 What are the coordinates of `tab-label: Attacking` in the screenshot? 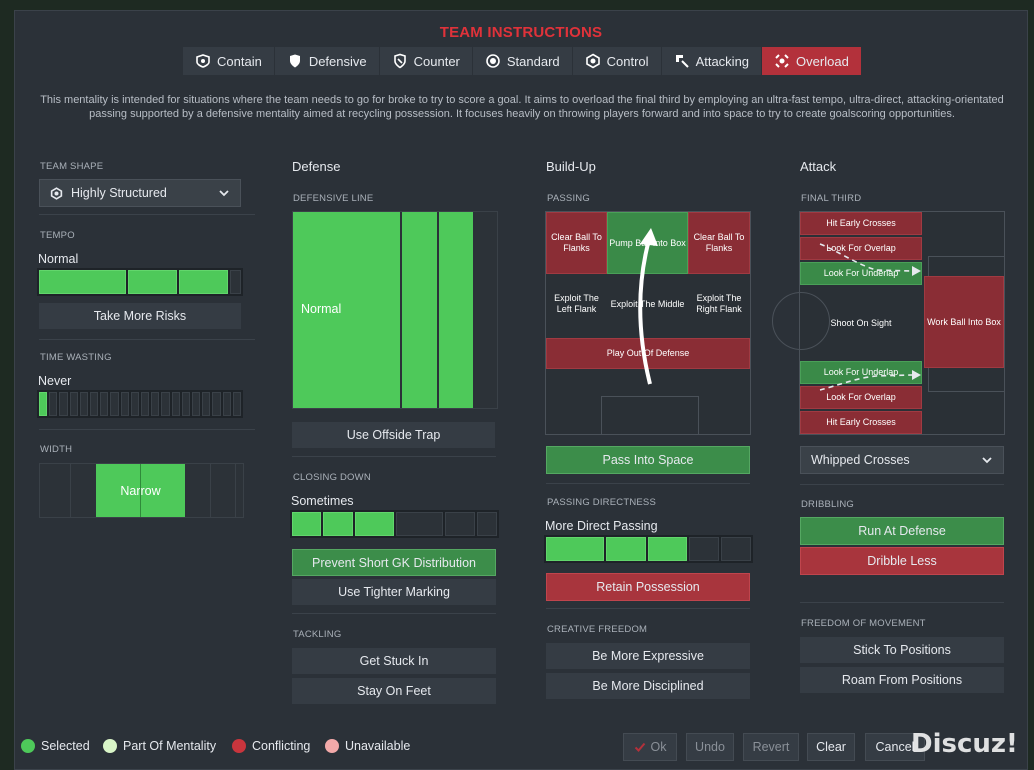 It's located at (722, 61).